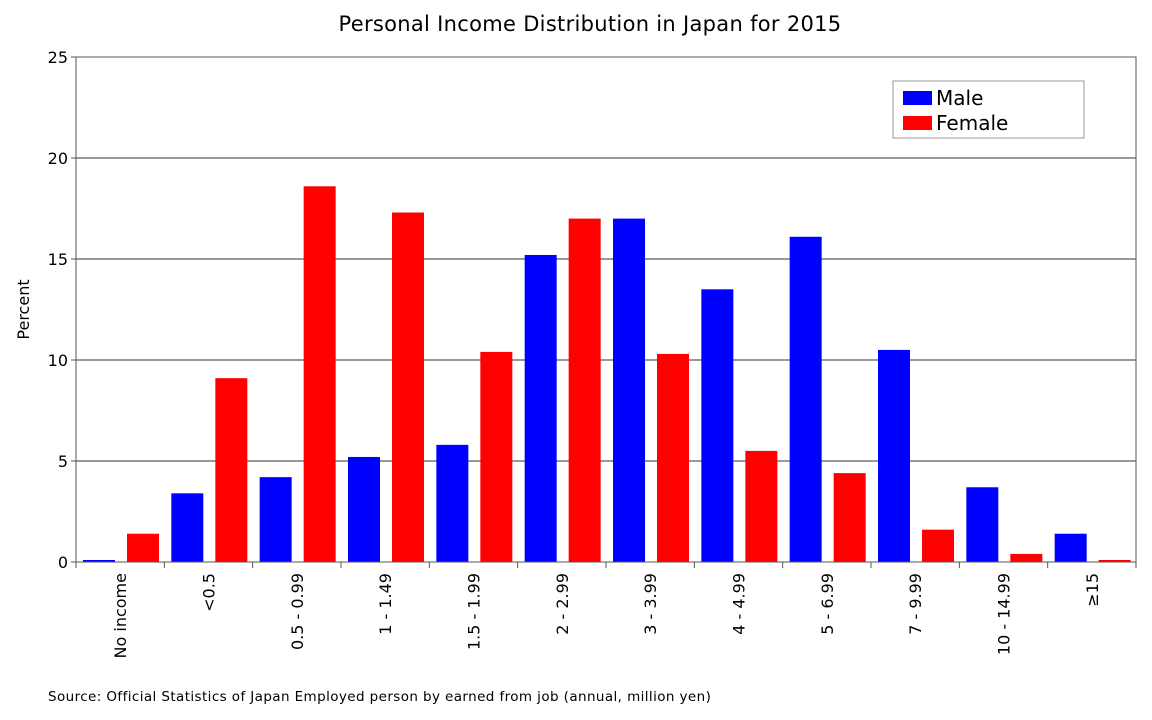 Image resolution: width=1152 pixels, height=720 pixels. What do you see at coordinates (120, 615) in the screenshot?
I see `x-tick-label: No income` at bounding box center [120, 615].